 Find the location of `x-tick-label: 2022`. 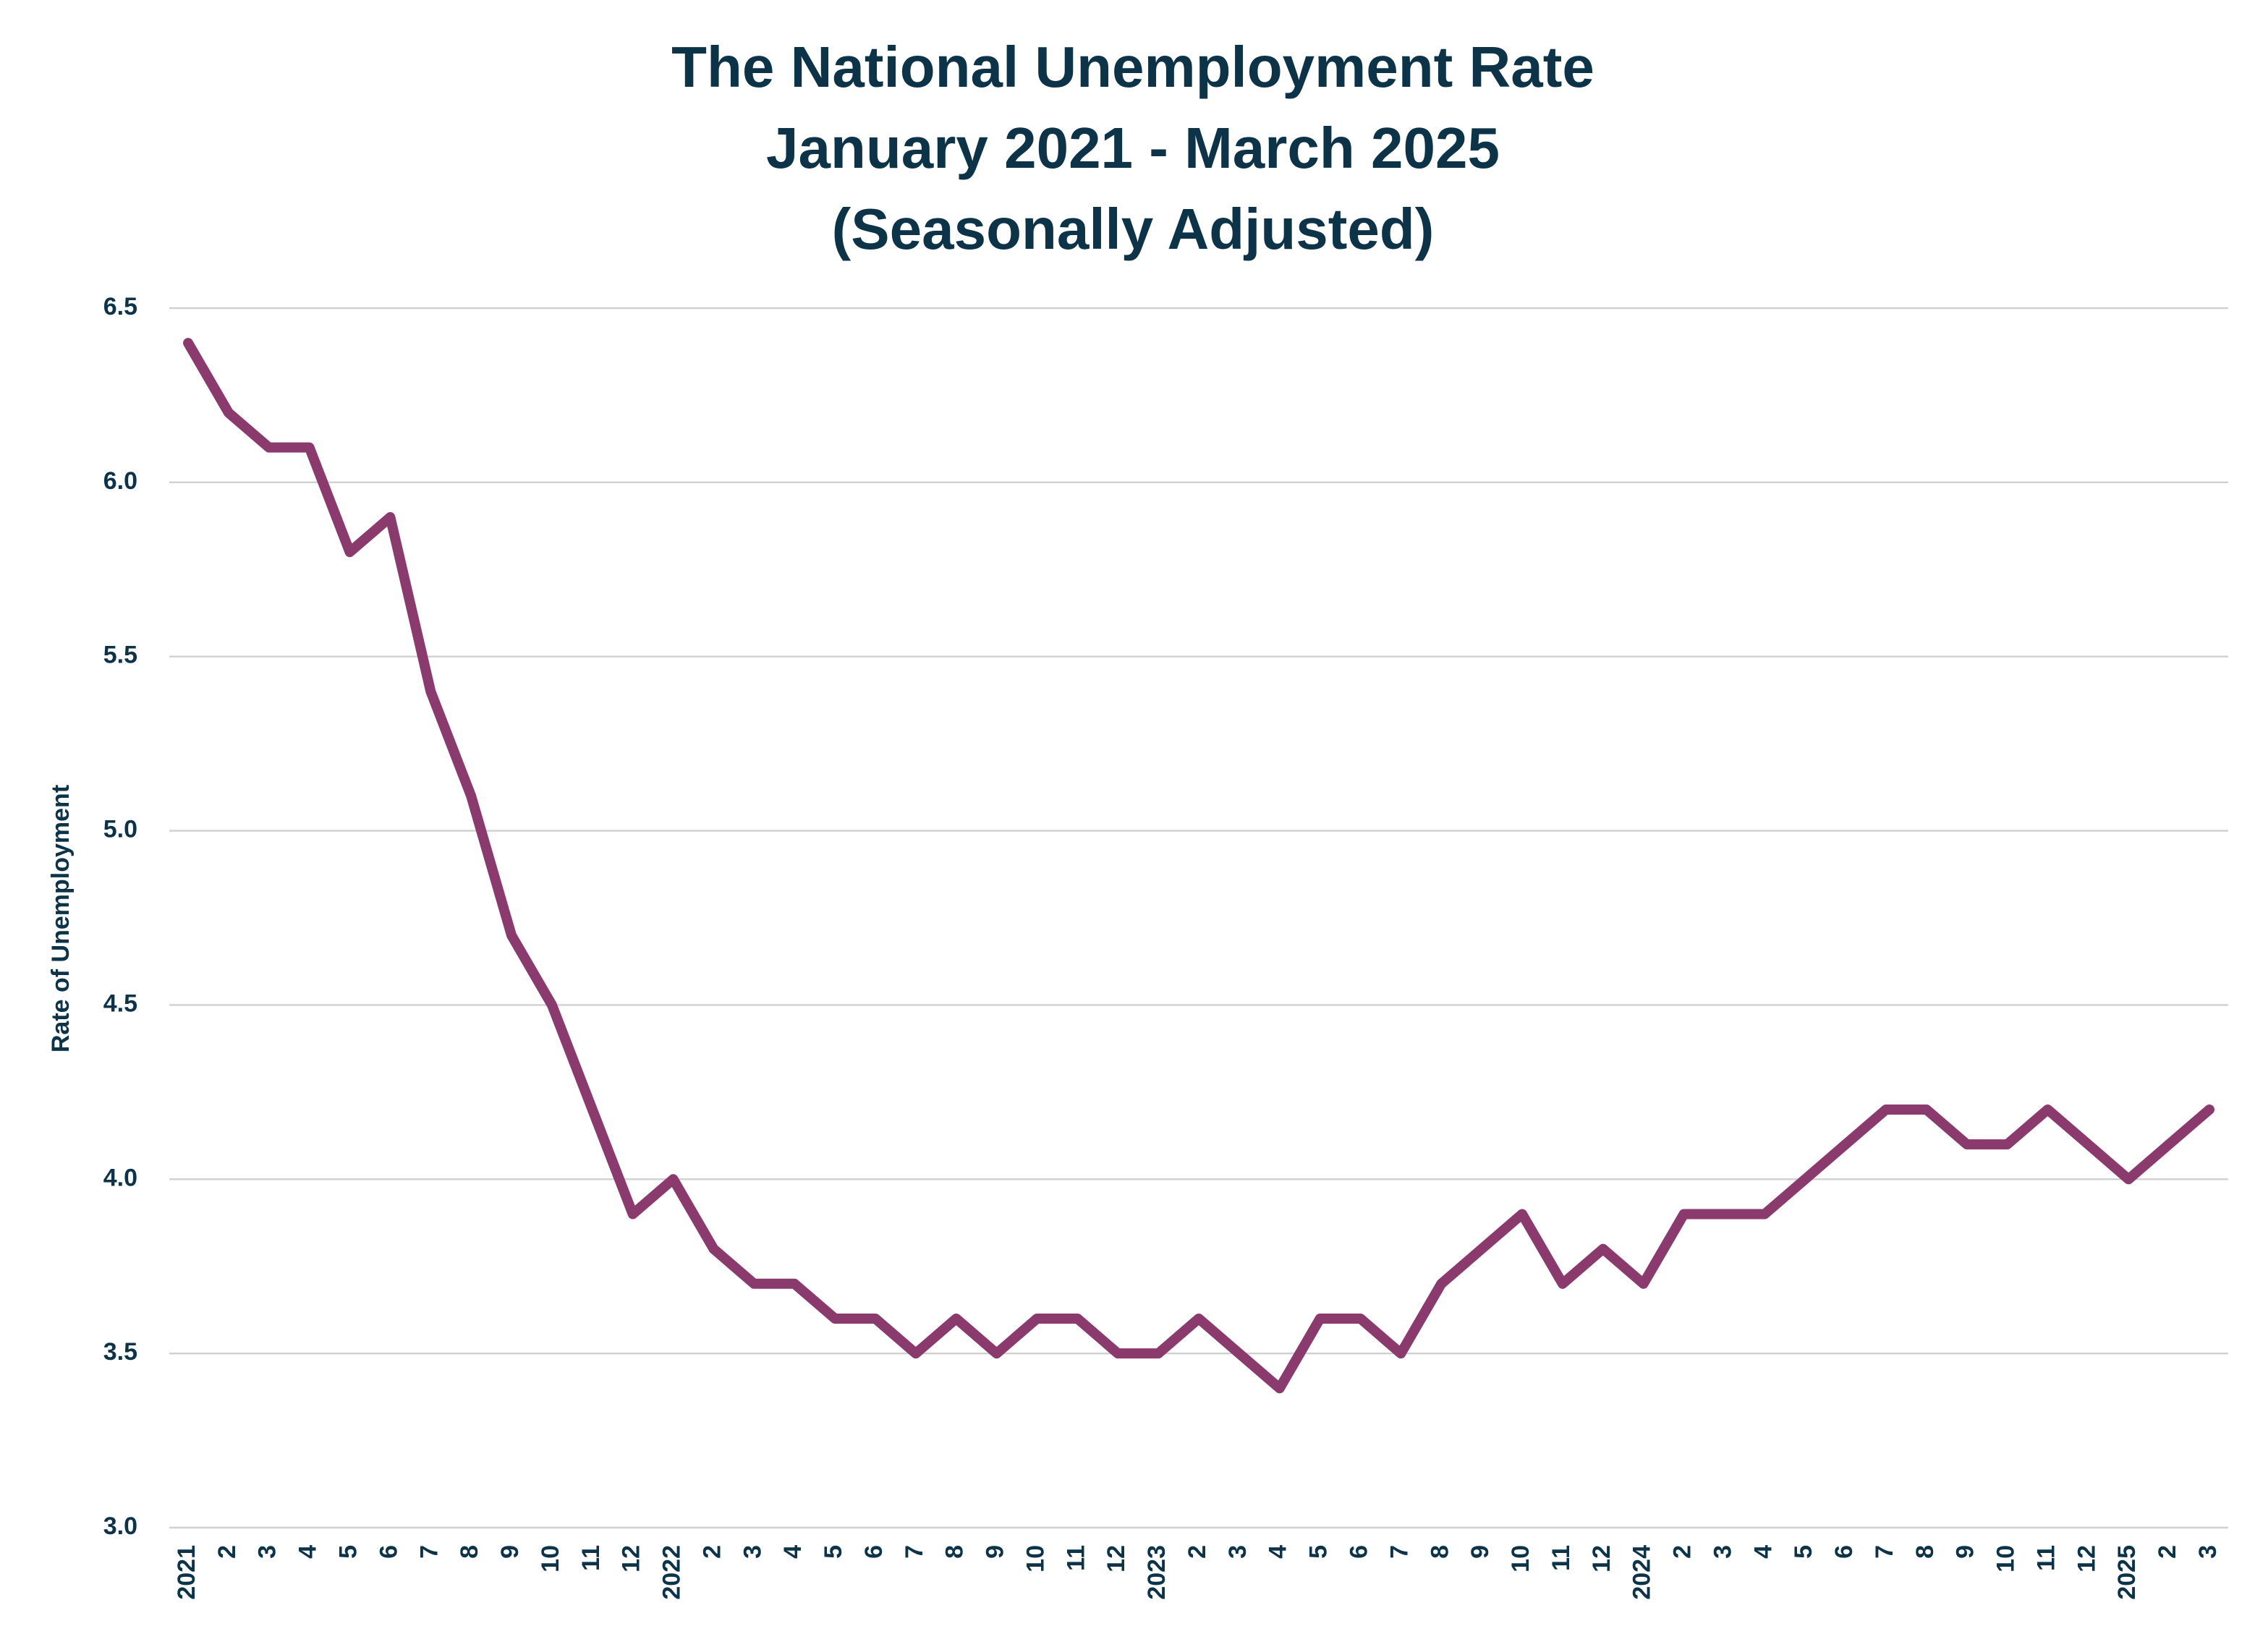

x-tick-label: 2022 is located at coordinates (672, 1572).